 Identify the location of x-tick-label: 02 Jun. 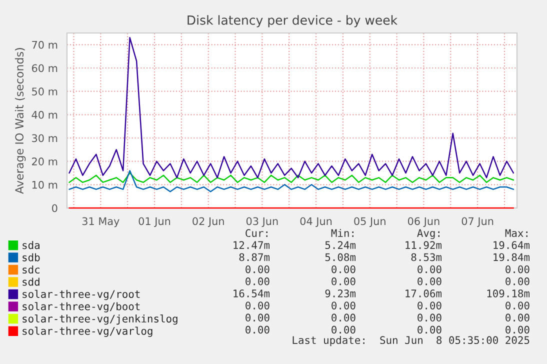
(208, 222).